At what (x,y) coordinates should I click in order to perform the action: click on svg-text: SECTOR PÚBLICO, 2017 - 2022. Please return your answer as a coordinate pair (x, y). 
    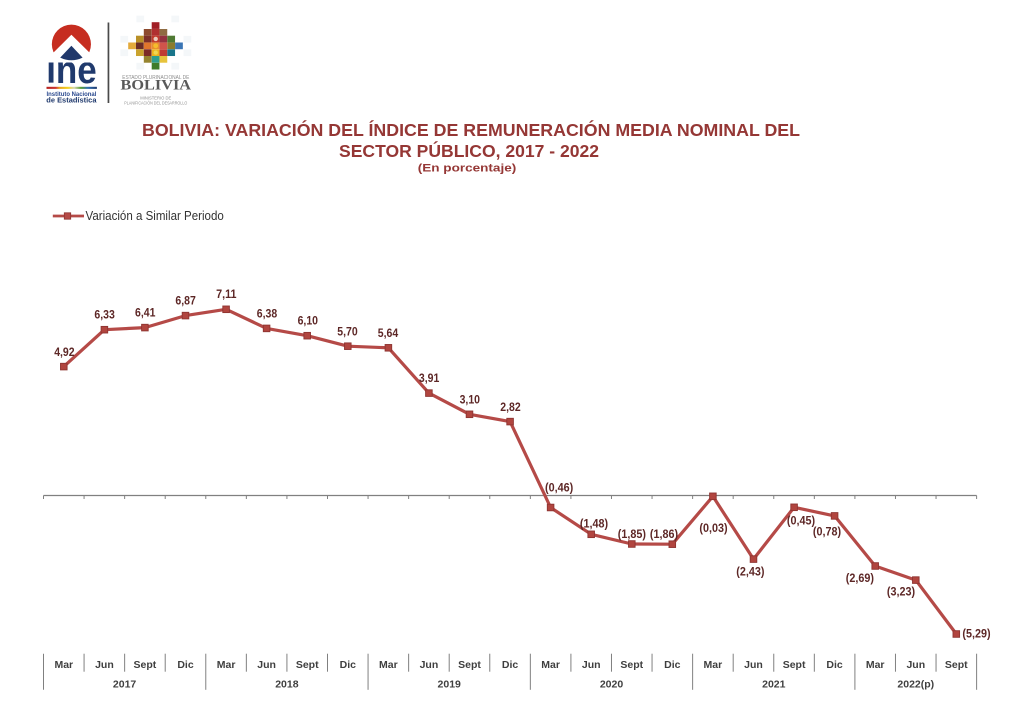
    Looking at the image, I should click on (469, 150).